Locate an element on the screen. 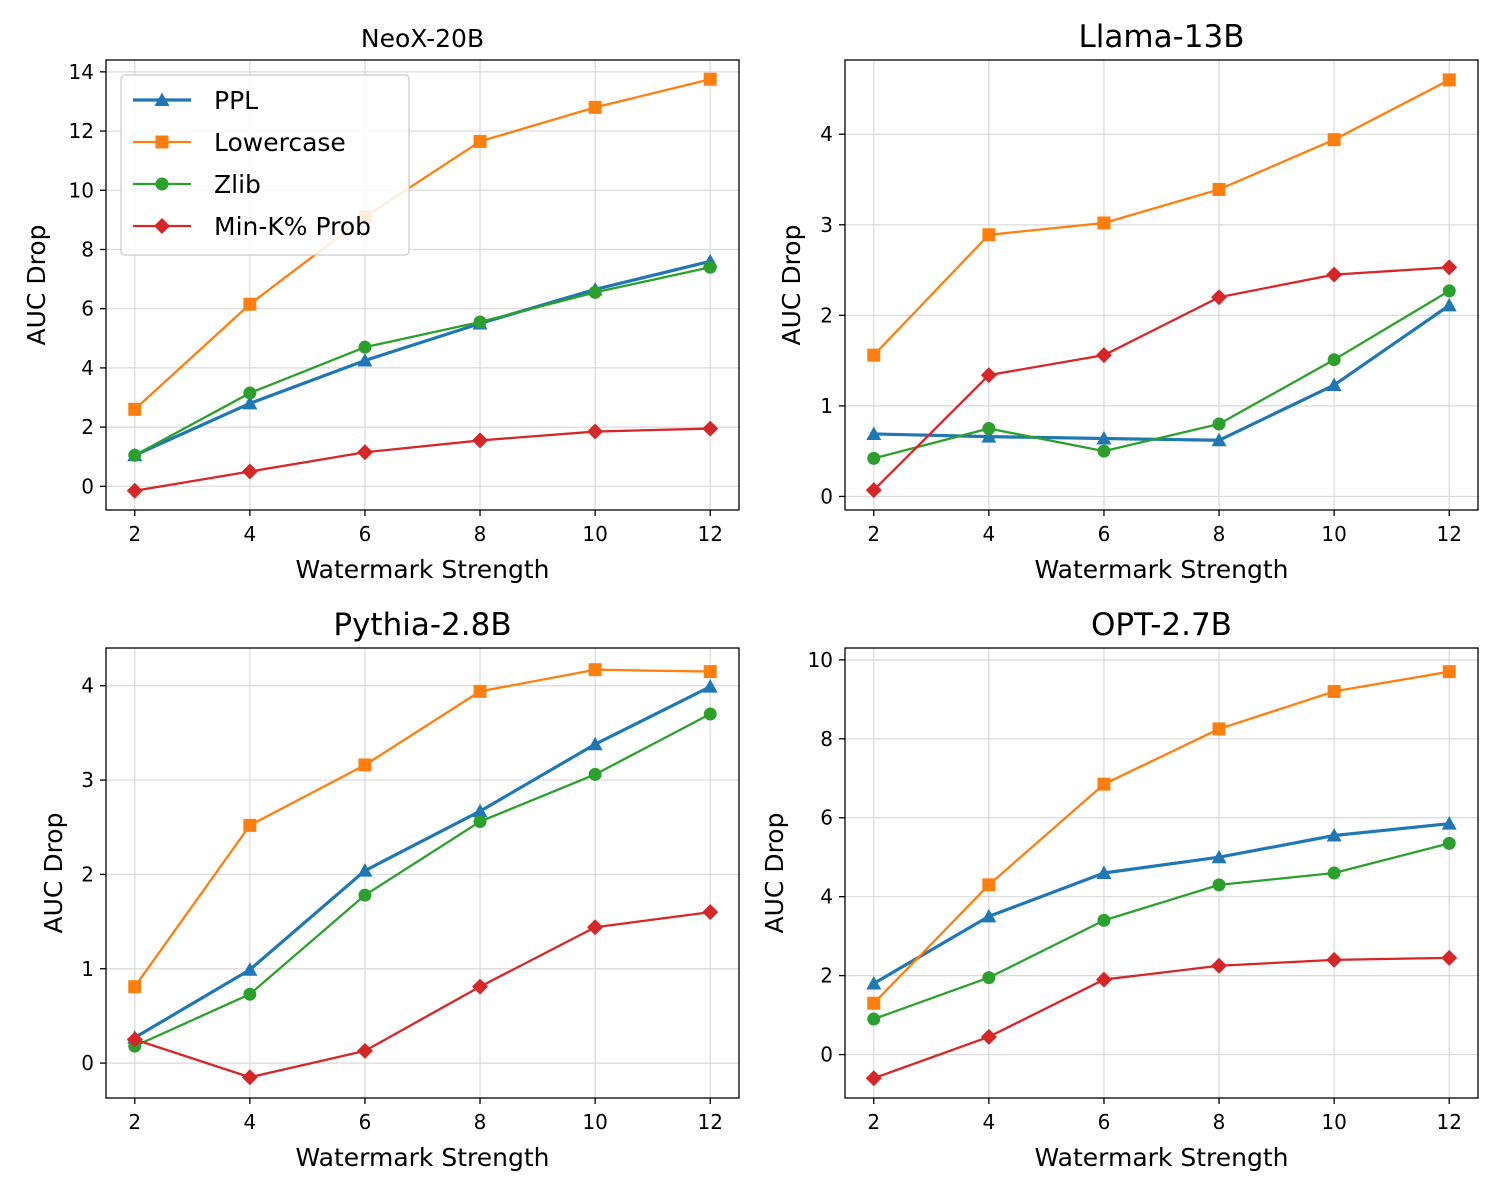  legend: PPL Lowercase Zlib Min-K% Prob is located at coordinates (265, 165).